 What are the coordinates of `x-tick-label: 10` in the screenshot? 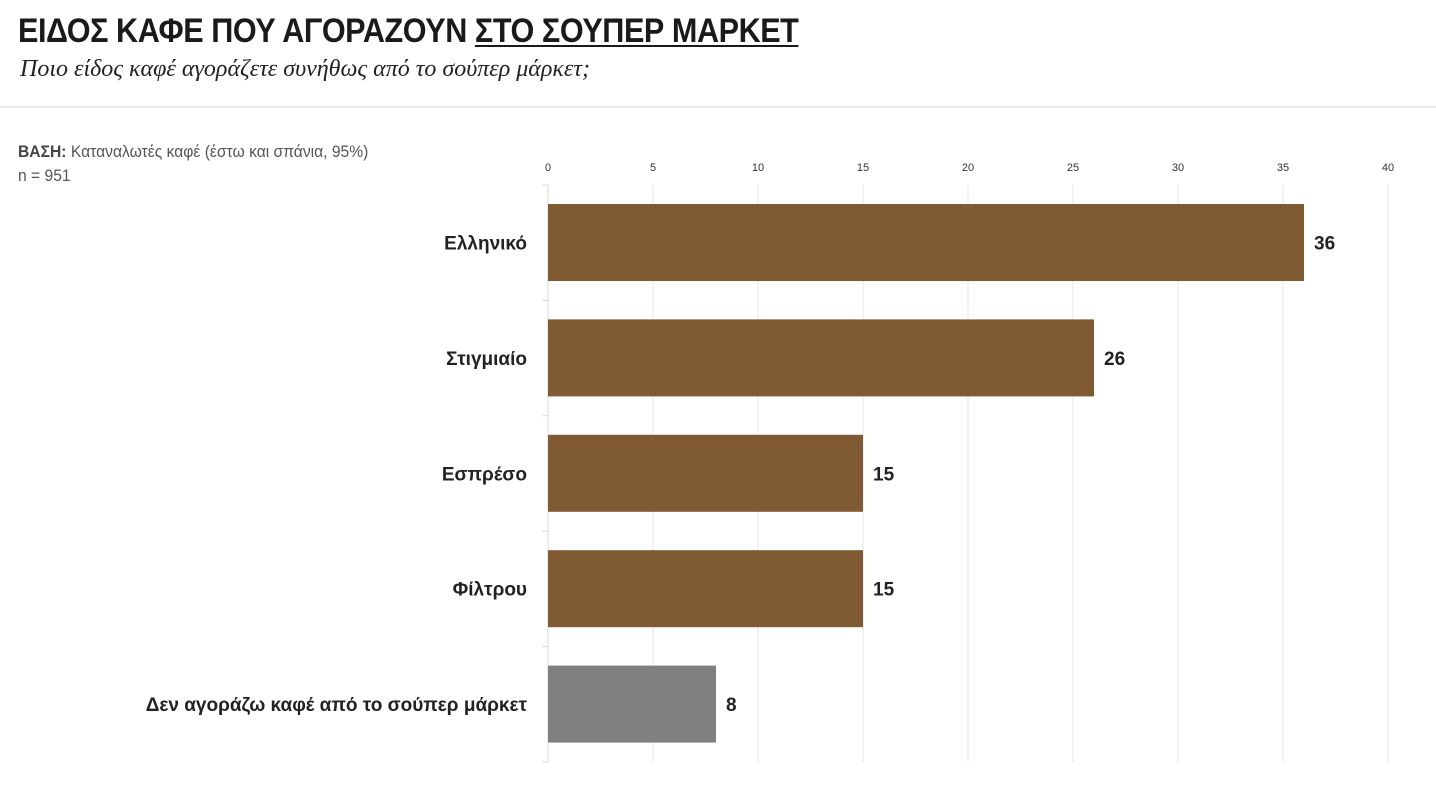 It's located at (758, 168).